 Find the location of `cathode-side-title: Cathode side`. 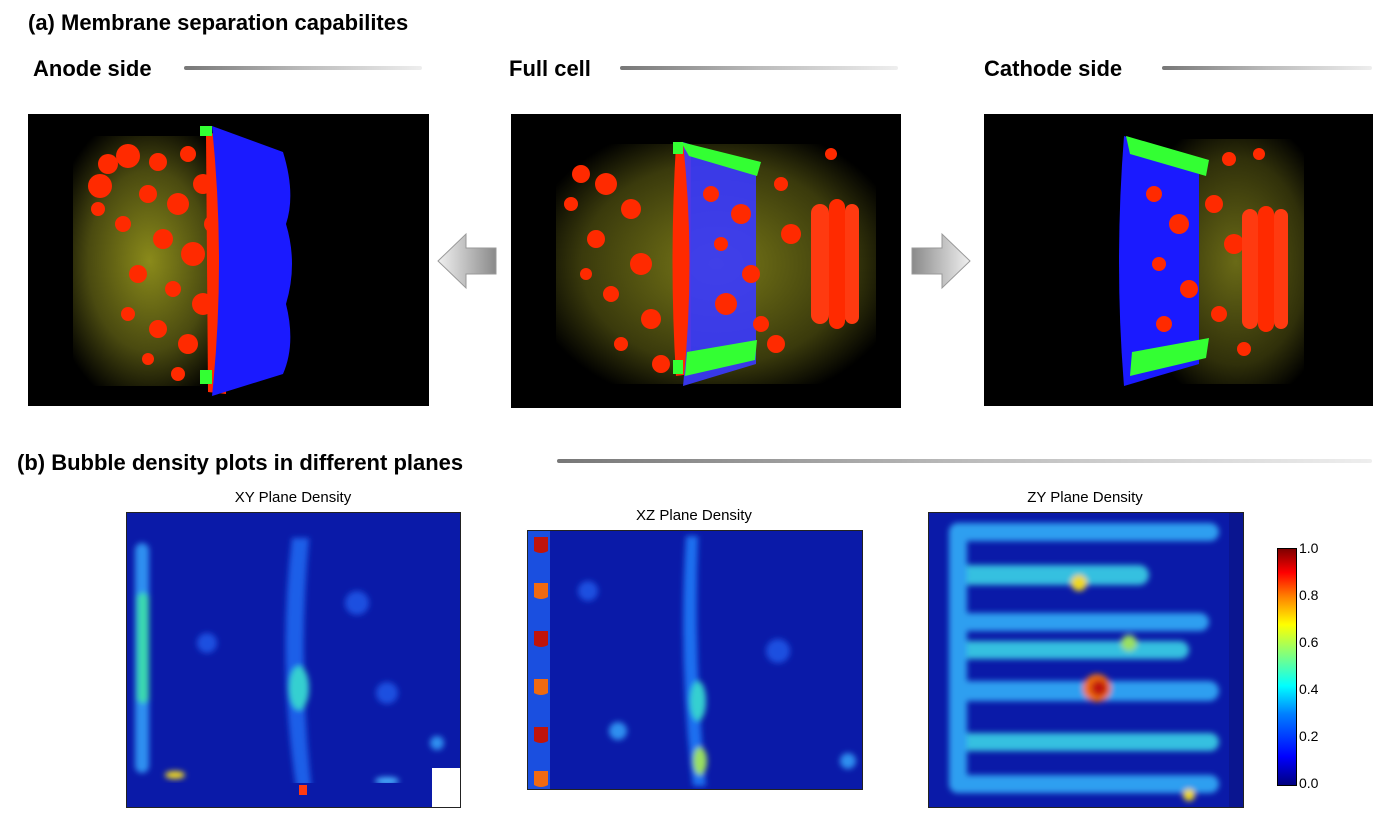

cathode-side-title: Cathode side is located at coordinates (1053, 68).